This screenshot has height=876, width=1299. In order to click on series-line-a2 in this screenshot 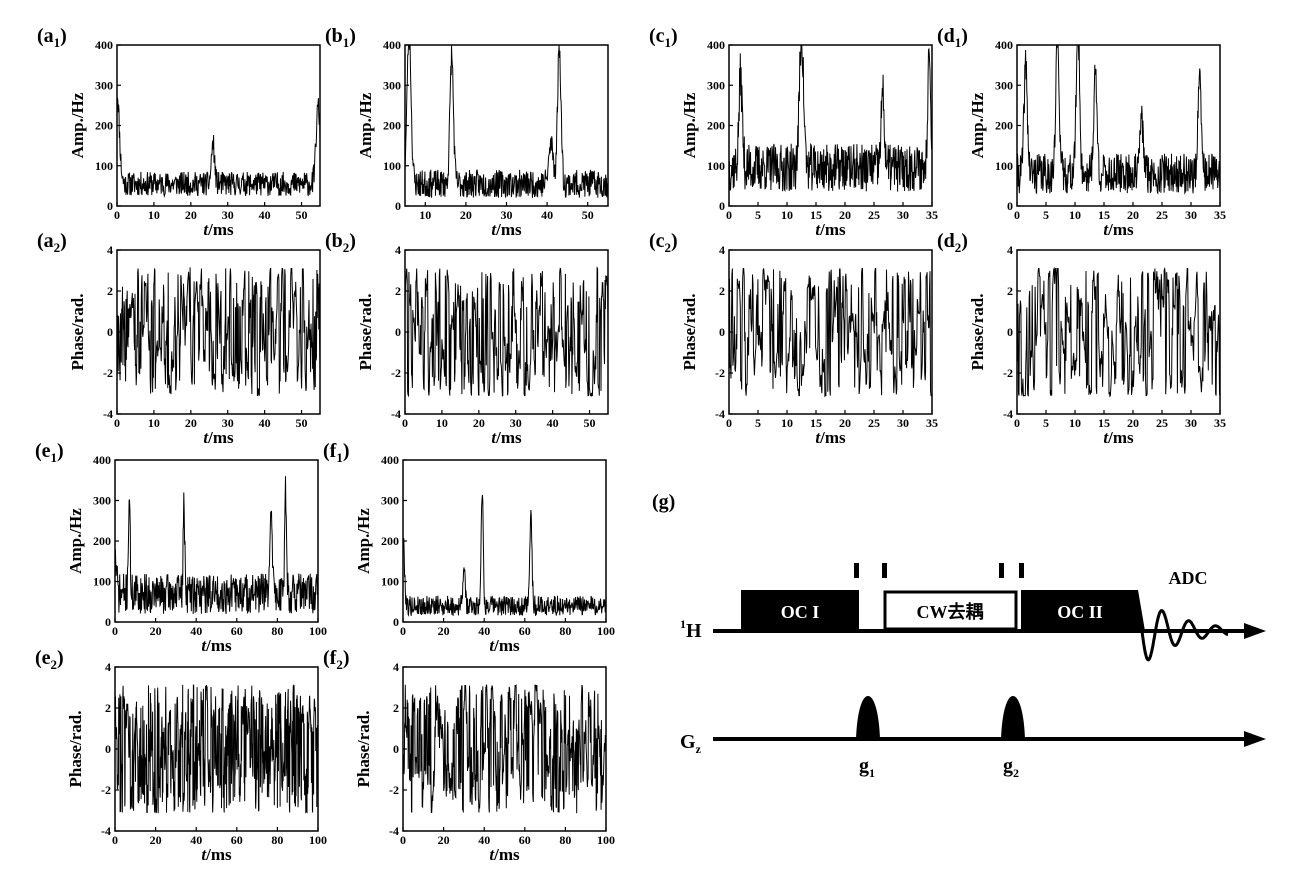, I will do `click(218, 332)`.